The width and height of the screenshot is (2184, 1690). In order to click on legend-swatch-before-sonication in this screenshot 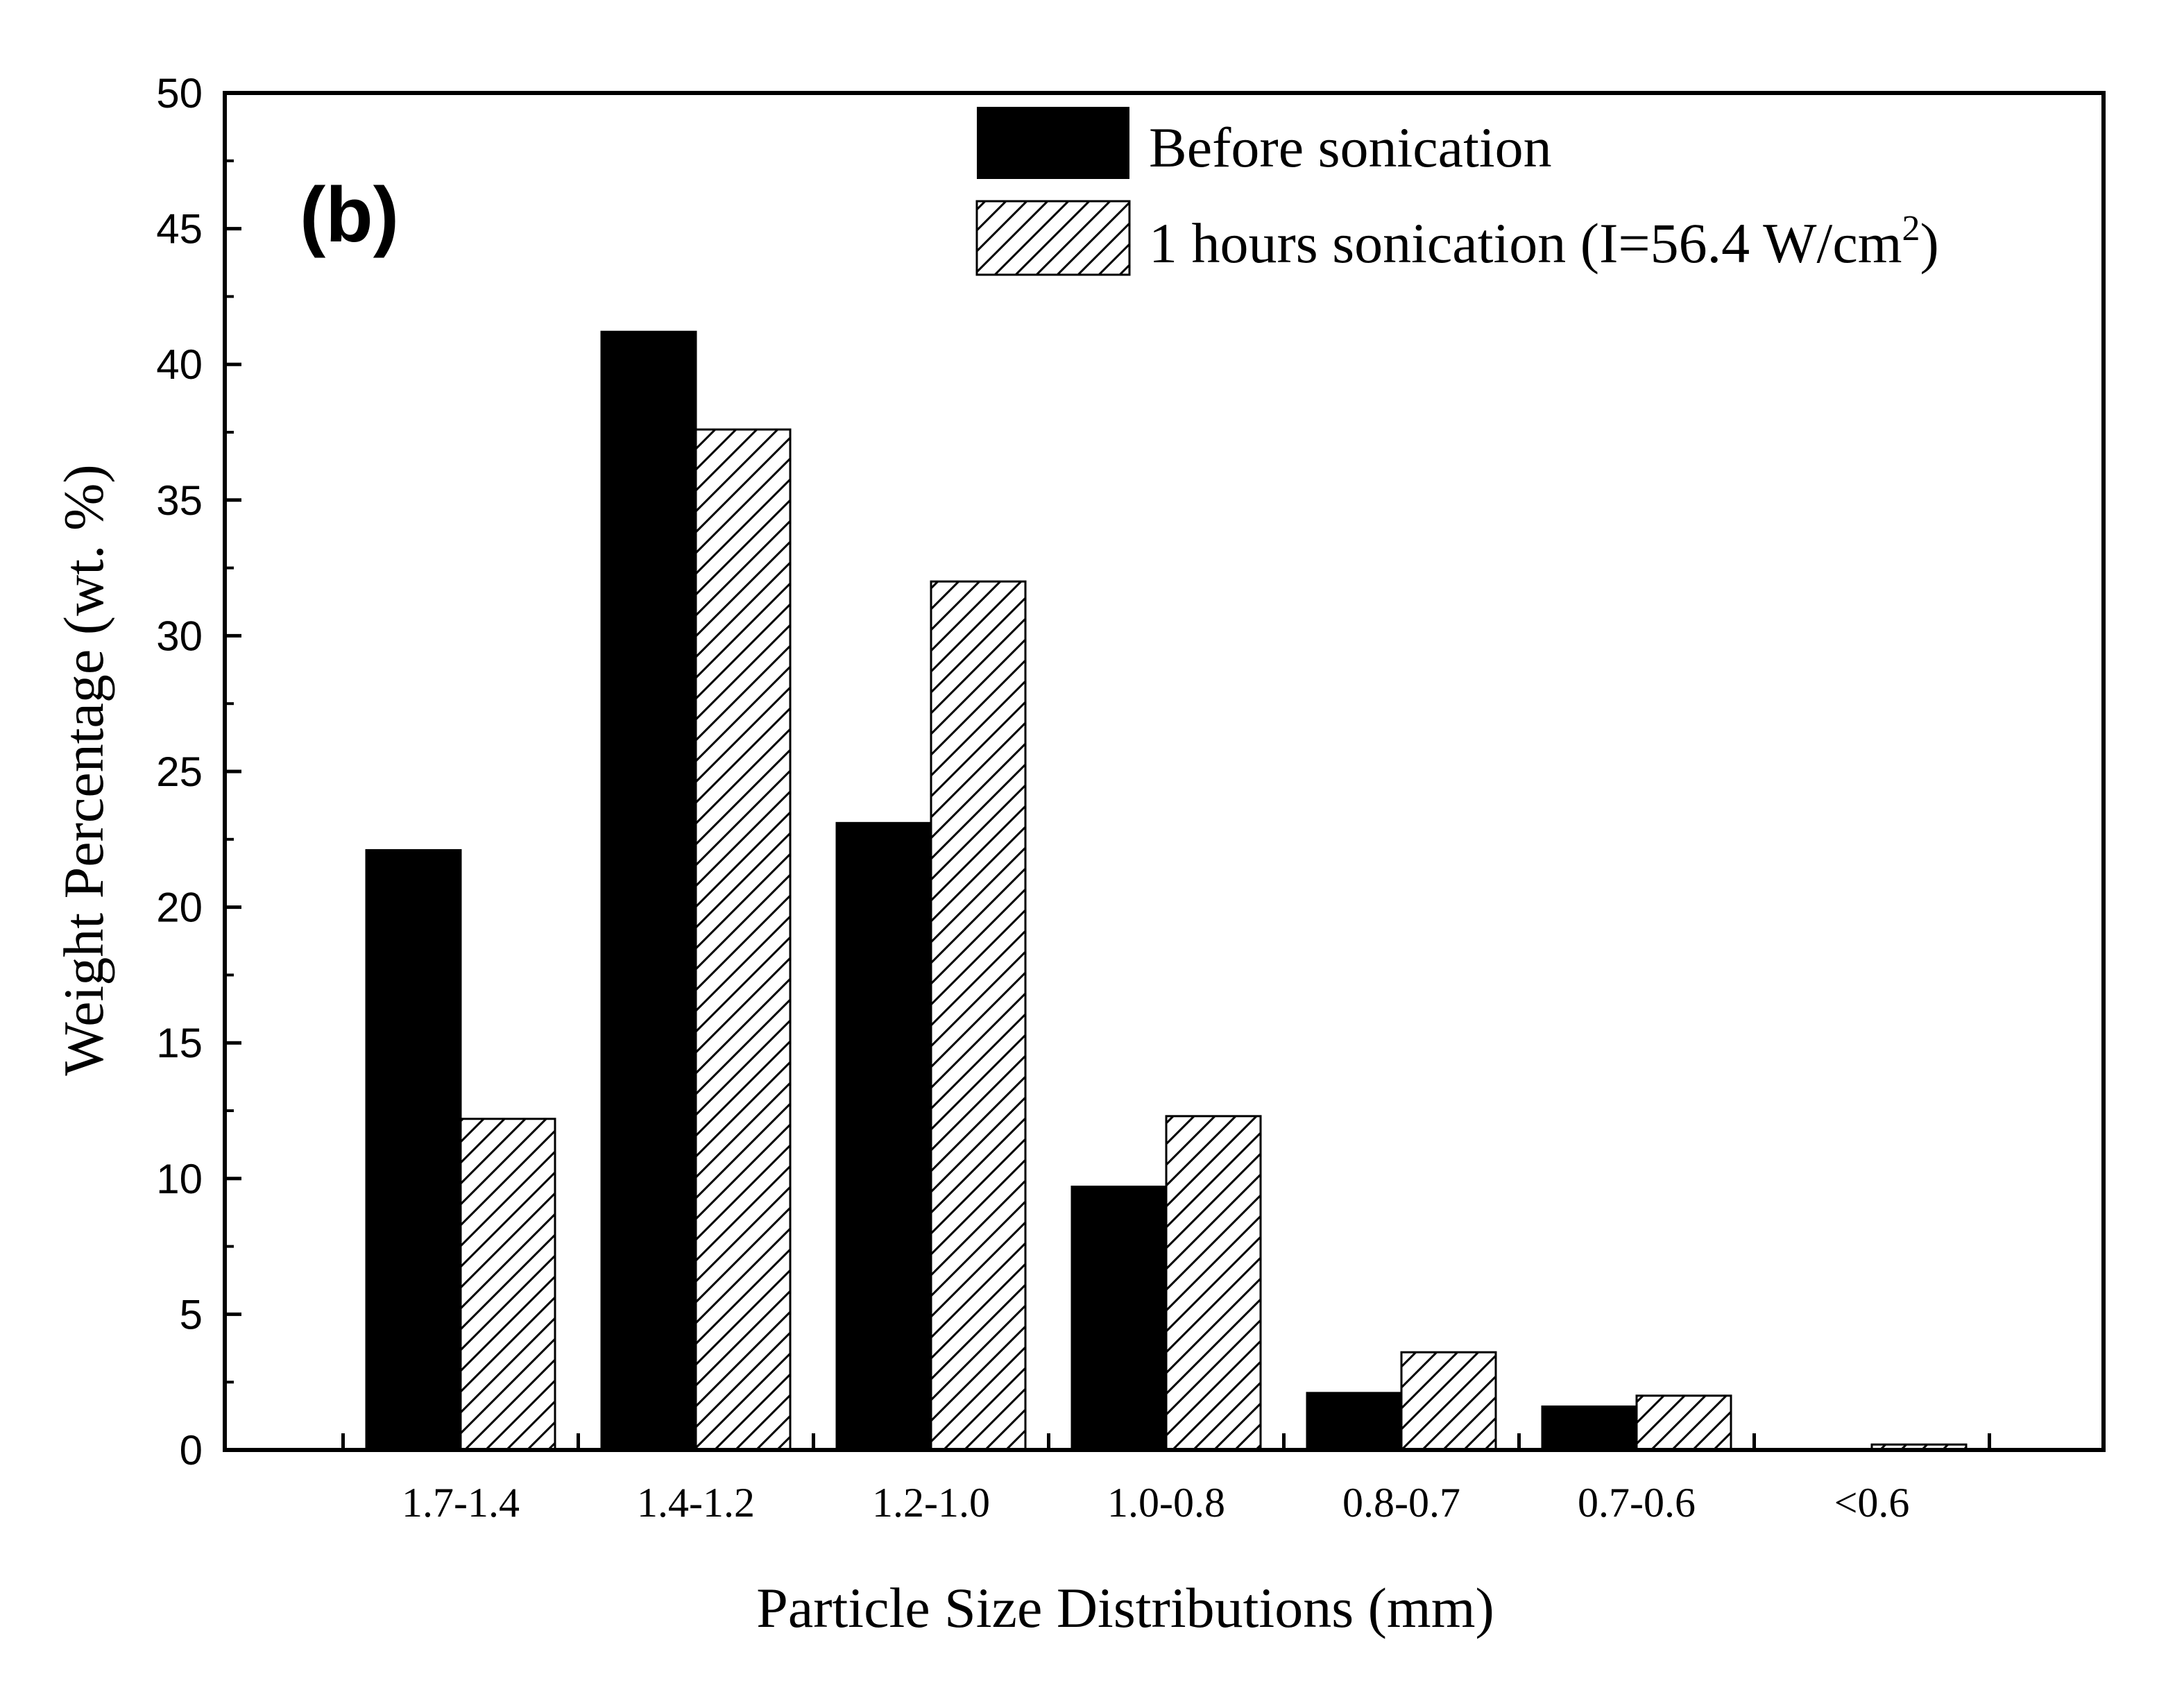, I will do `click(1053, 143)`.